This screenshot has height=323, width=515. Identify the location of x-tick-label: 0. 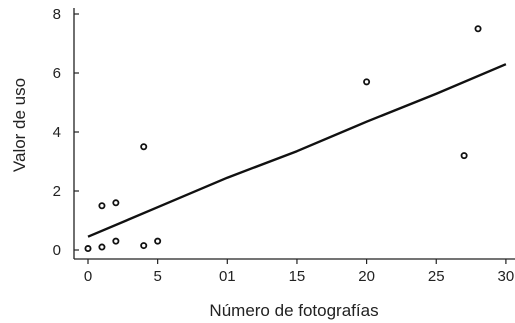
(88, 276).